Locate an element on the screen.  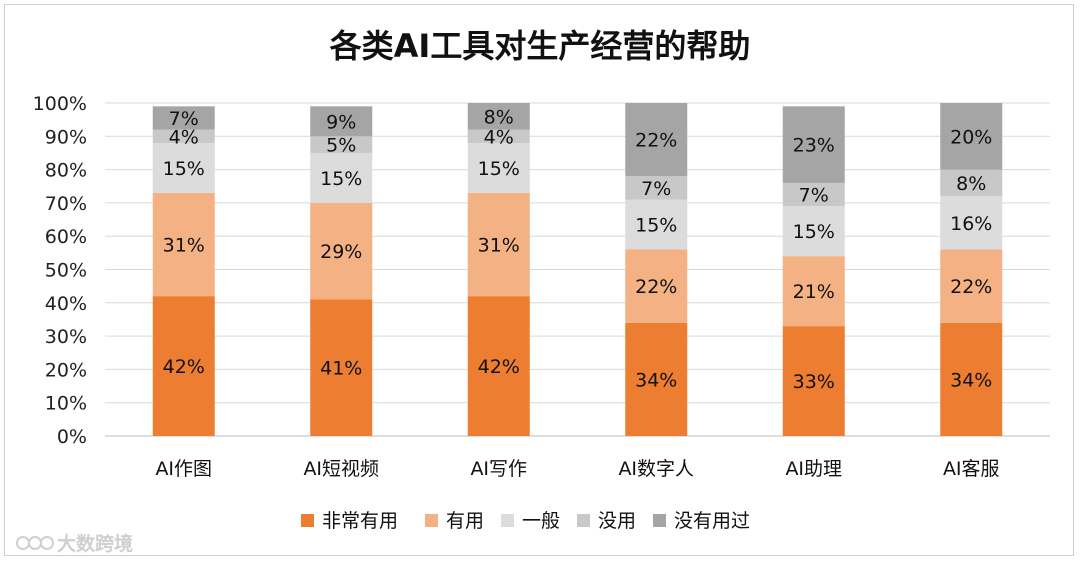
chart-title: 各类AI工具对生产经营的帮助 is located at coordinates (540, 46).